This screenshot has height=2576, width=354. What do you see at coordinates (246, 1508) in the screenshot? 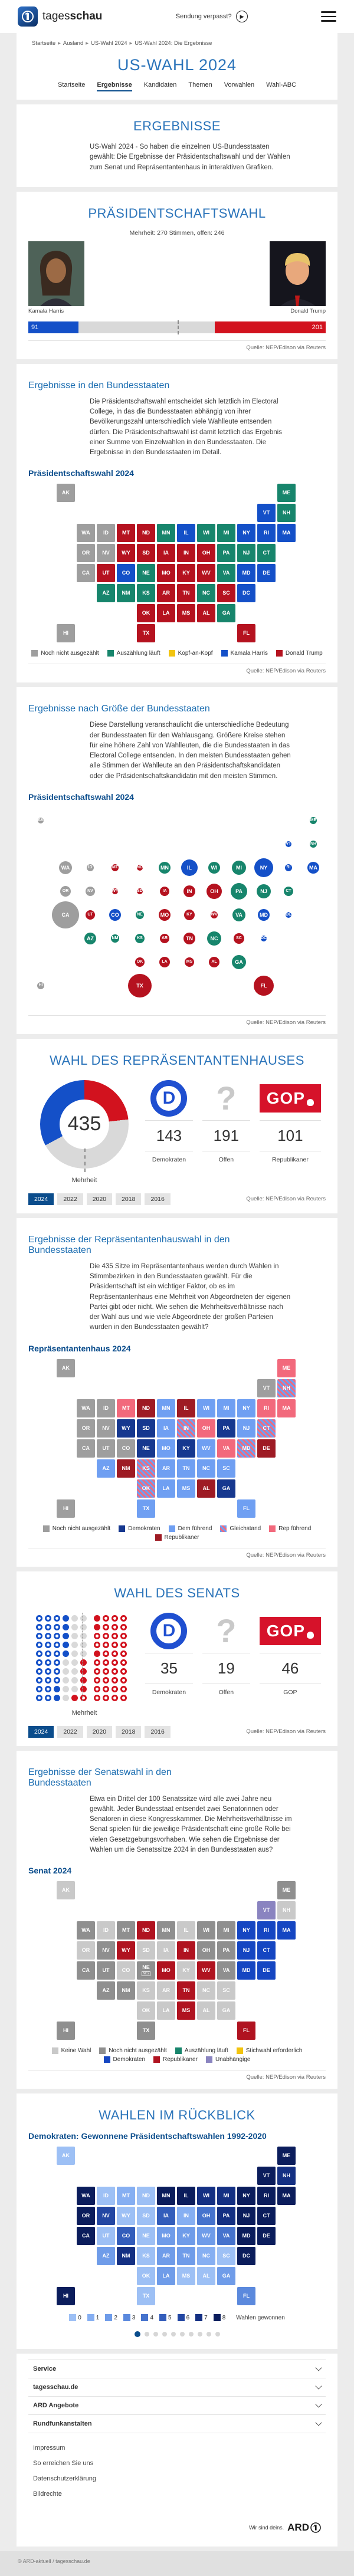
I see `state-FL: FL` at bounding box center [246, 1508].